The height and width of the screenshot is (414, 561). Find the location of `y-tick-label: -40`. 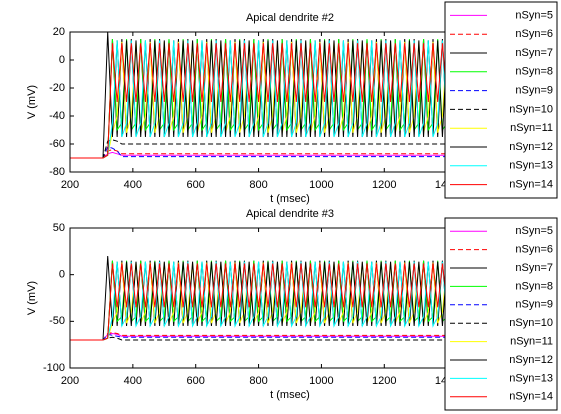

y-tick-label: -40 is located at coordinates (57, 116).